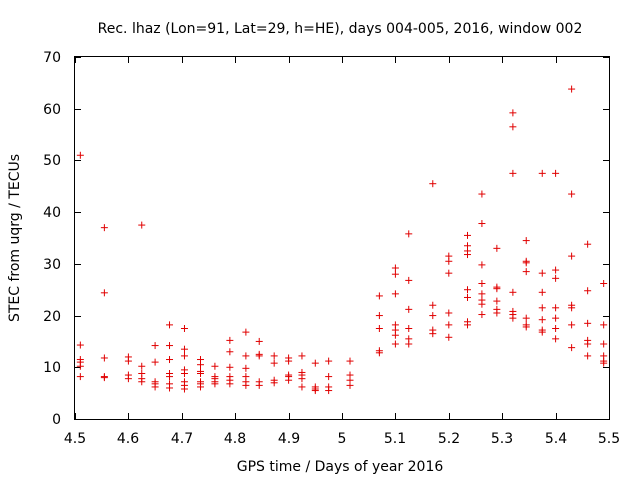  What do you see at coordinates (502, 439) in the screenshot?
I see `x-tick-label: 5.3` at bounding box center [502, 439].